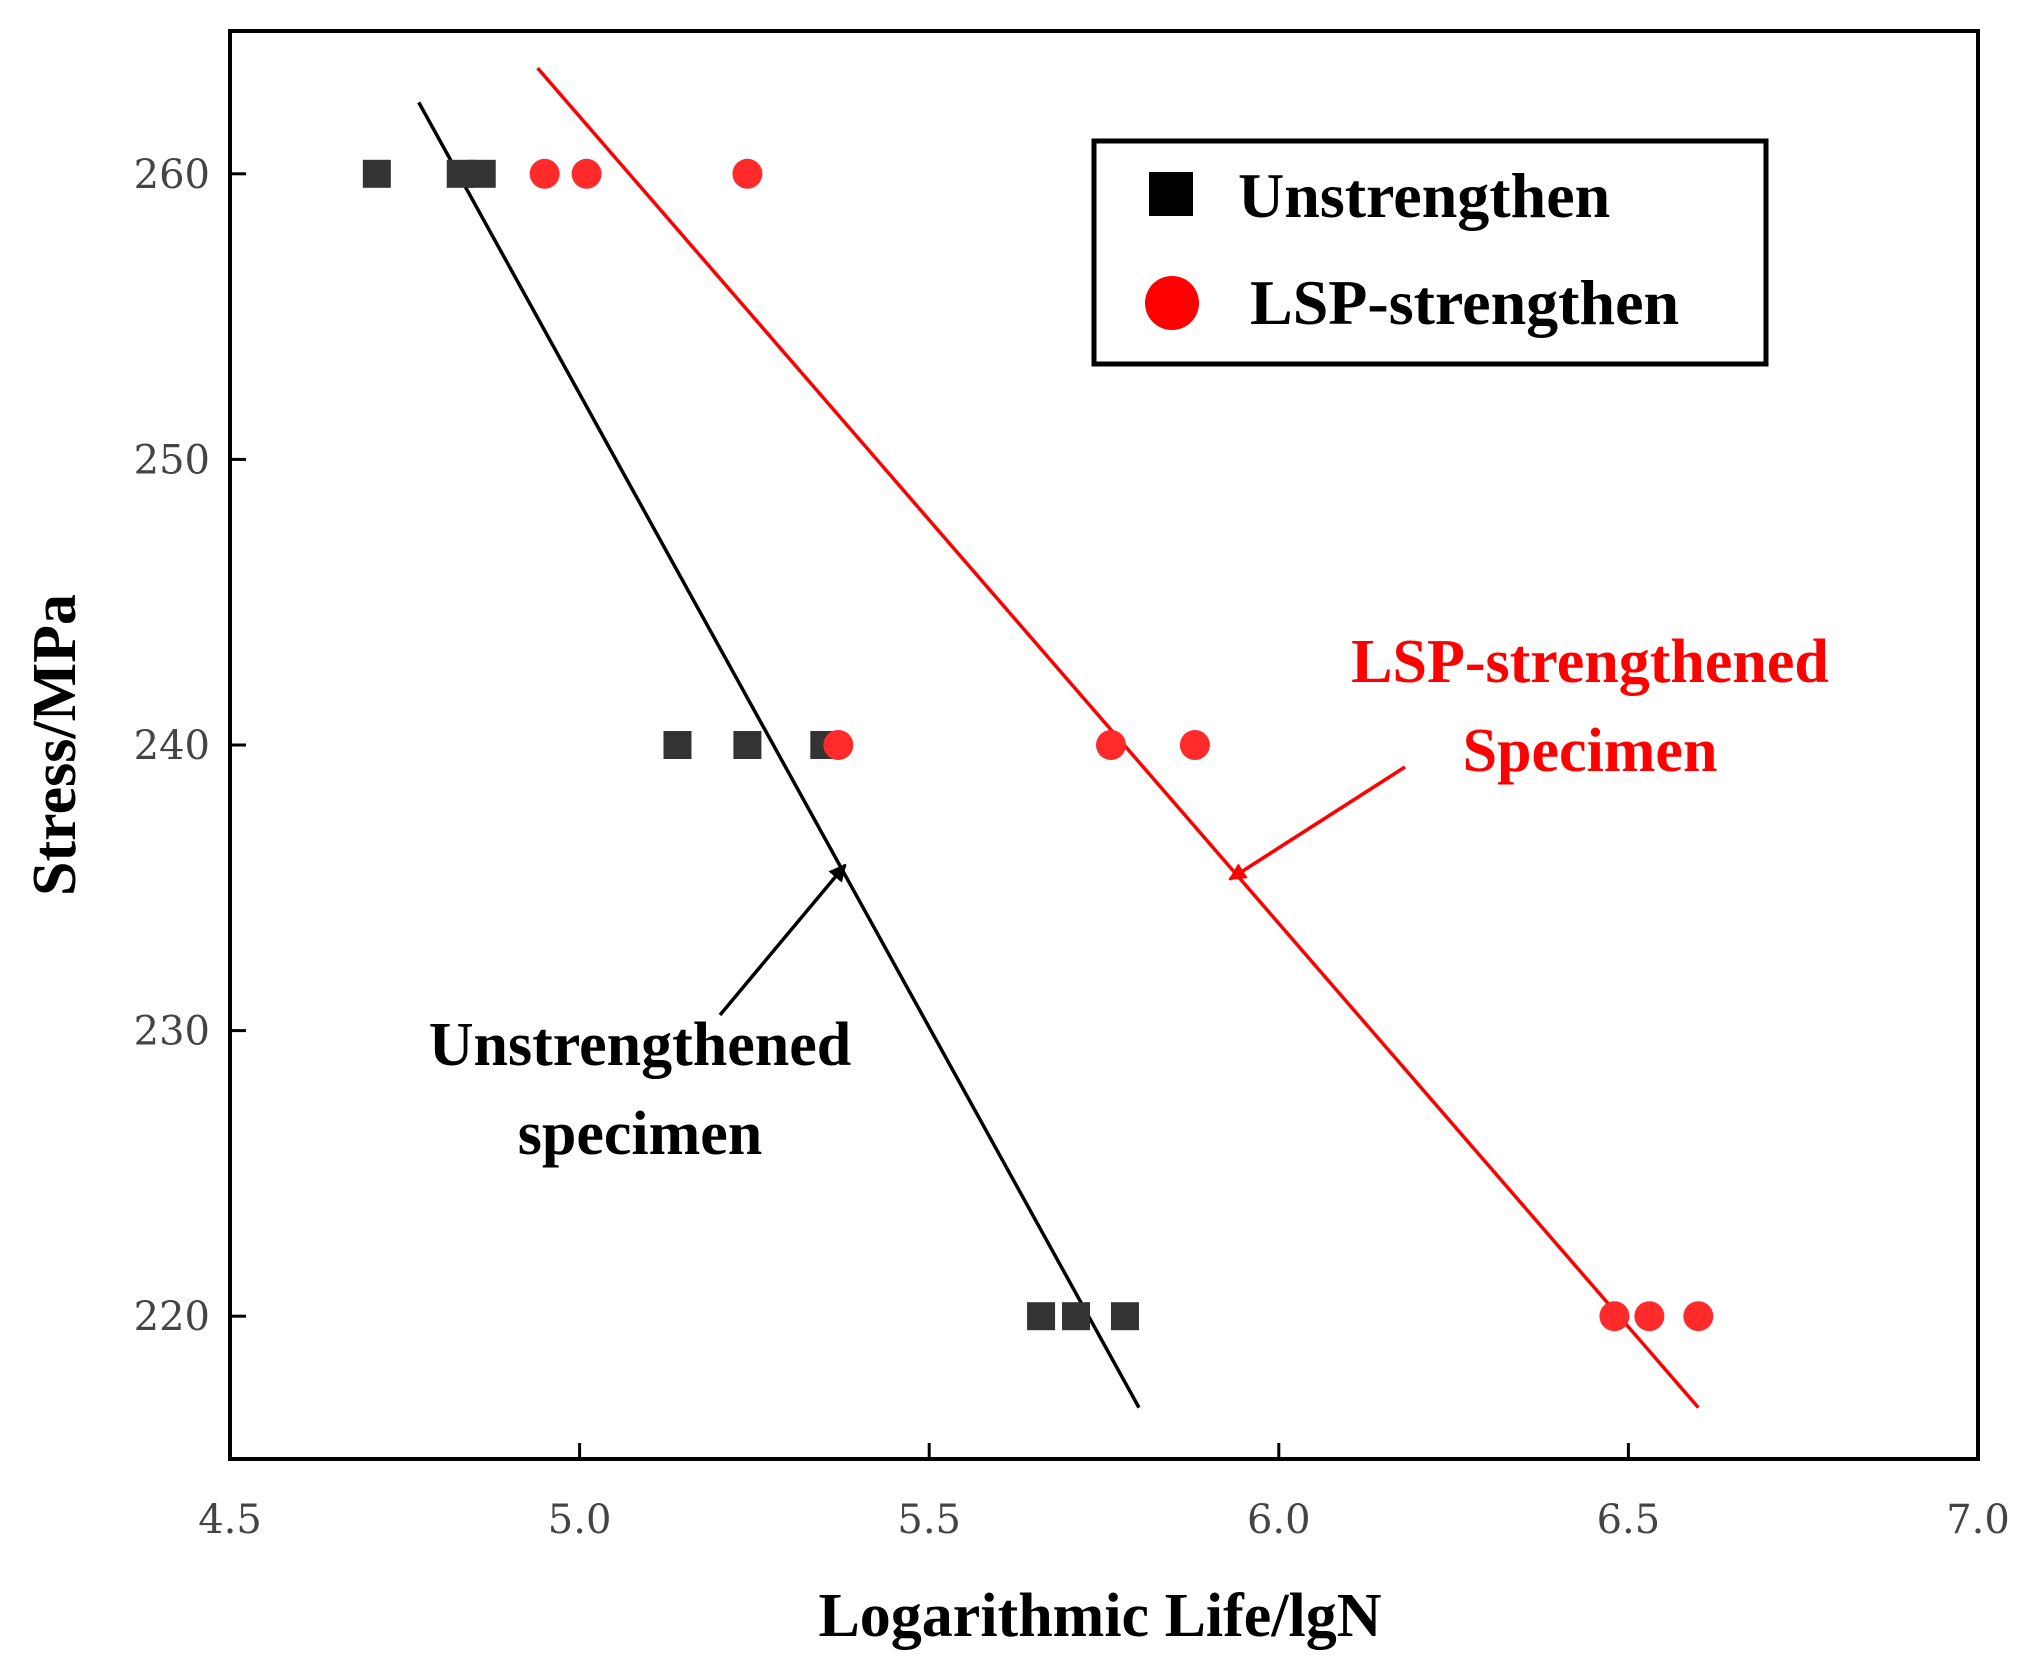  What do you see at coordinates (172, 460) in the screenshot?
I see `y-tick-label: 250` at bounding box center [172, 460].